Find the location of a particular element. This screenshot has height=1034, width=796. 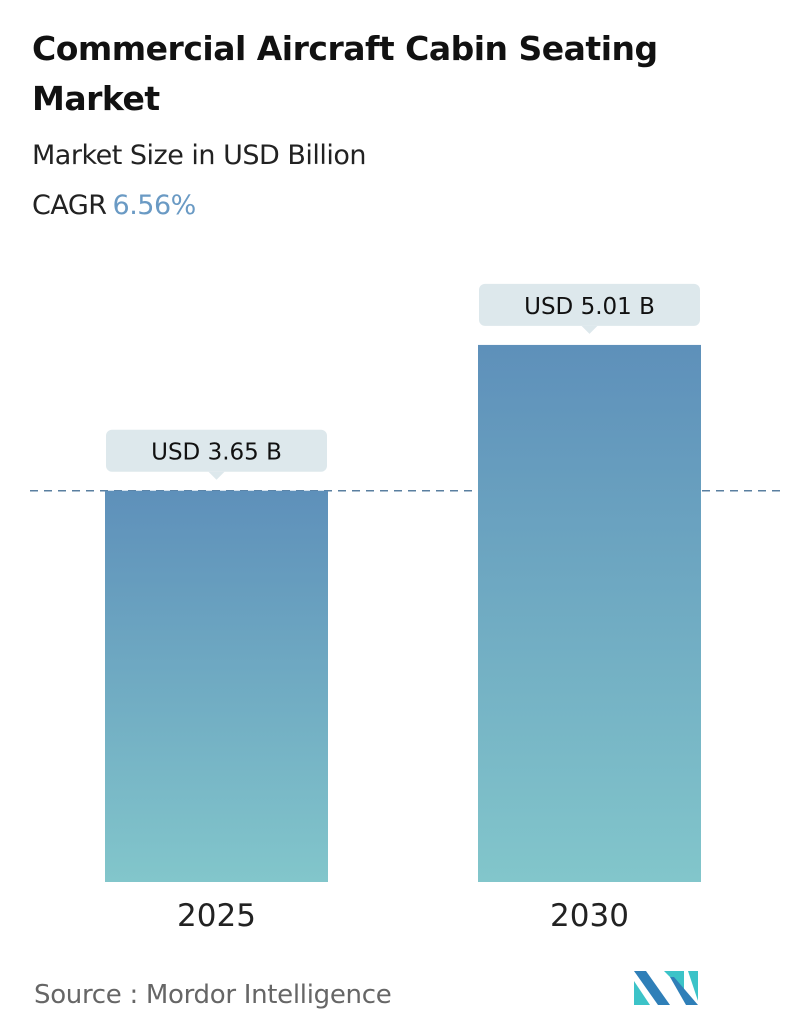

bar-2025 is located at coordinates (216, 686).